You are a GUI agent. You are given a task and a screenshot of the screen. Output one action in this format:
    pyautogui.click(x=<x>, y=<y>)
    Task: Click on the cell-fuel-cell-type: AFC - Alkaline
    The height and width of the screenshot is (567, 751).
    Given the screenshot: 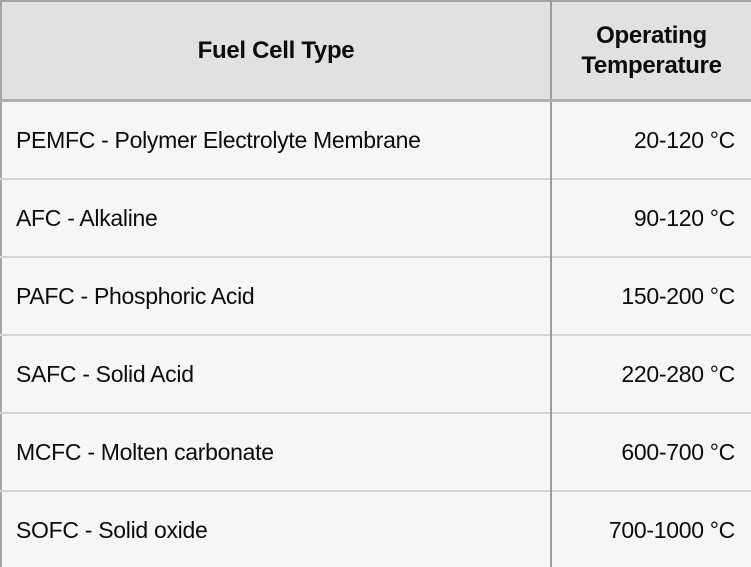 What is the action you would take?
    pyautogui.click(x=276, y=217)
    